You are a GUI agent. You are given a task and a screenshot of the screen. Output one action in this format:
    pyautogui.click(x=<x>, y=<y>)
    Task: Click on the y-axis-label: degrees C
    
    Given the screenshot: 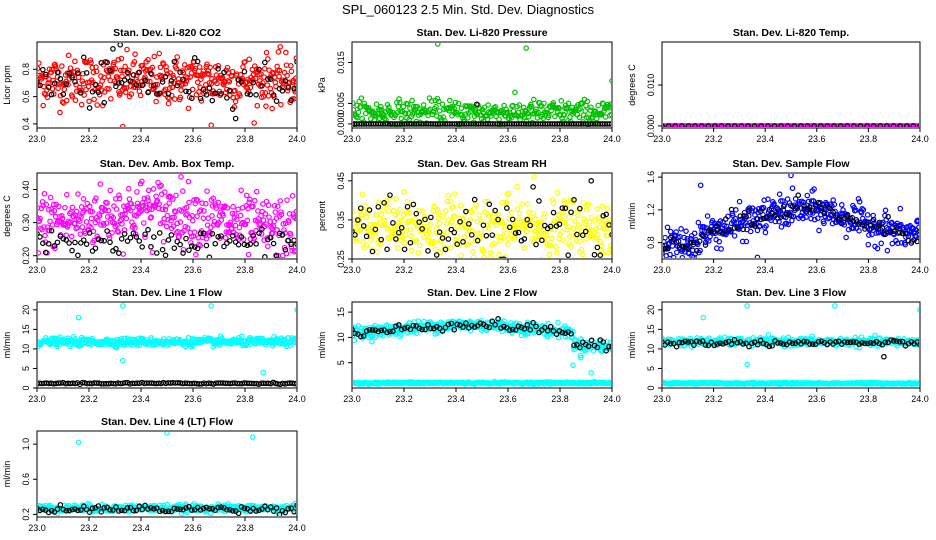 What is the action you would take?
    pyautogui.click(x=632, y=85)
    